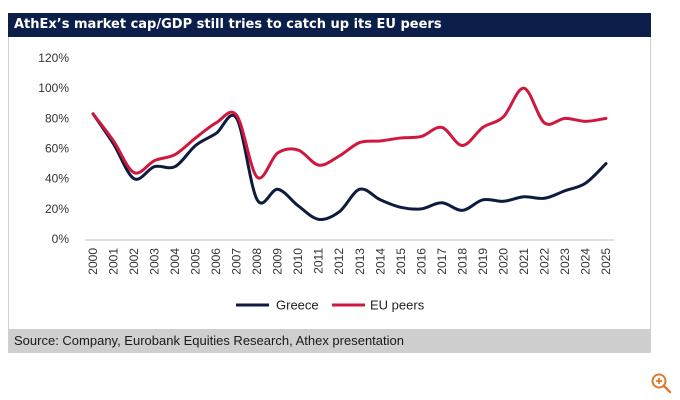 Image resolution: width=680 pixels, height=400 pixels. I want to click on x-tick-label: 2022, so click(544, 261).